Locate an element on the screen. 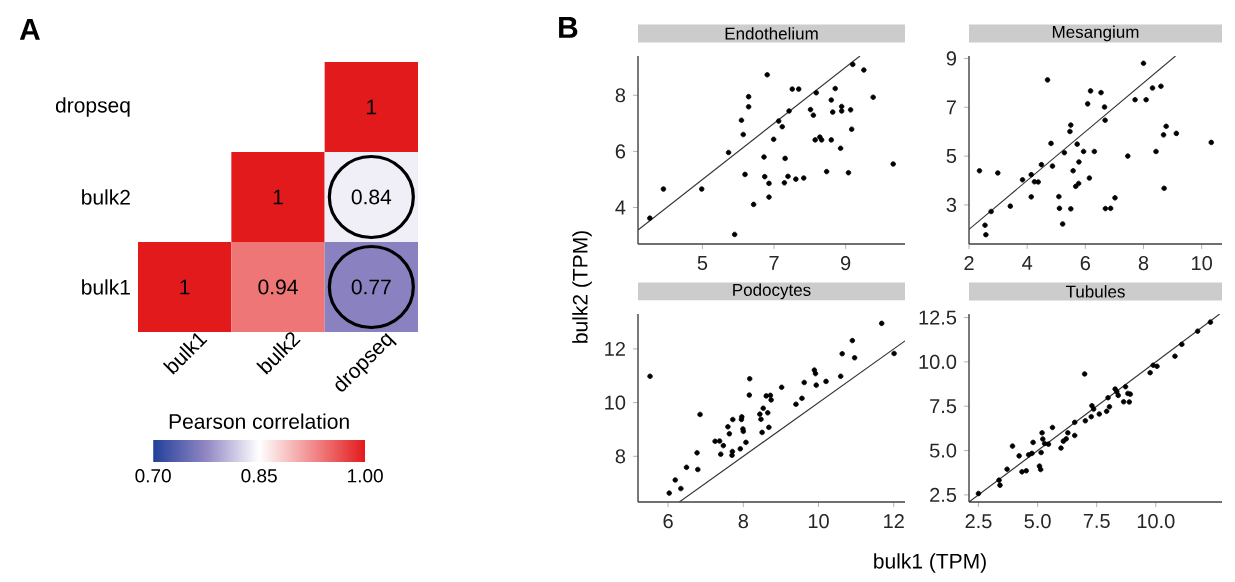 The image size is (1235, 582). chart-title: Mesangium is located at coordinates (1095, 33).